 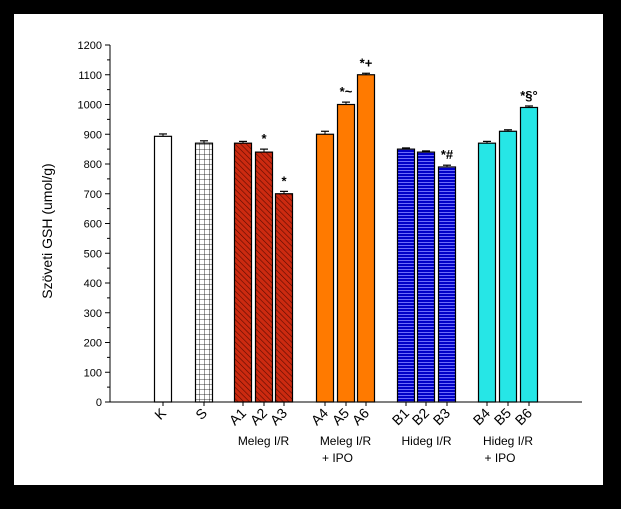 I want to click on y-tick-label: 400, so click(x=93, y=284).